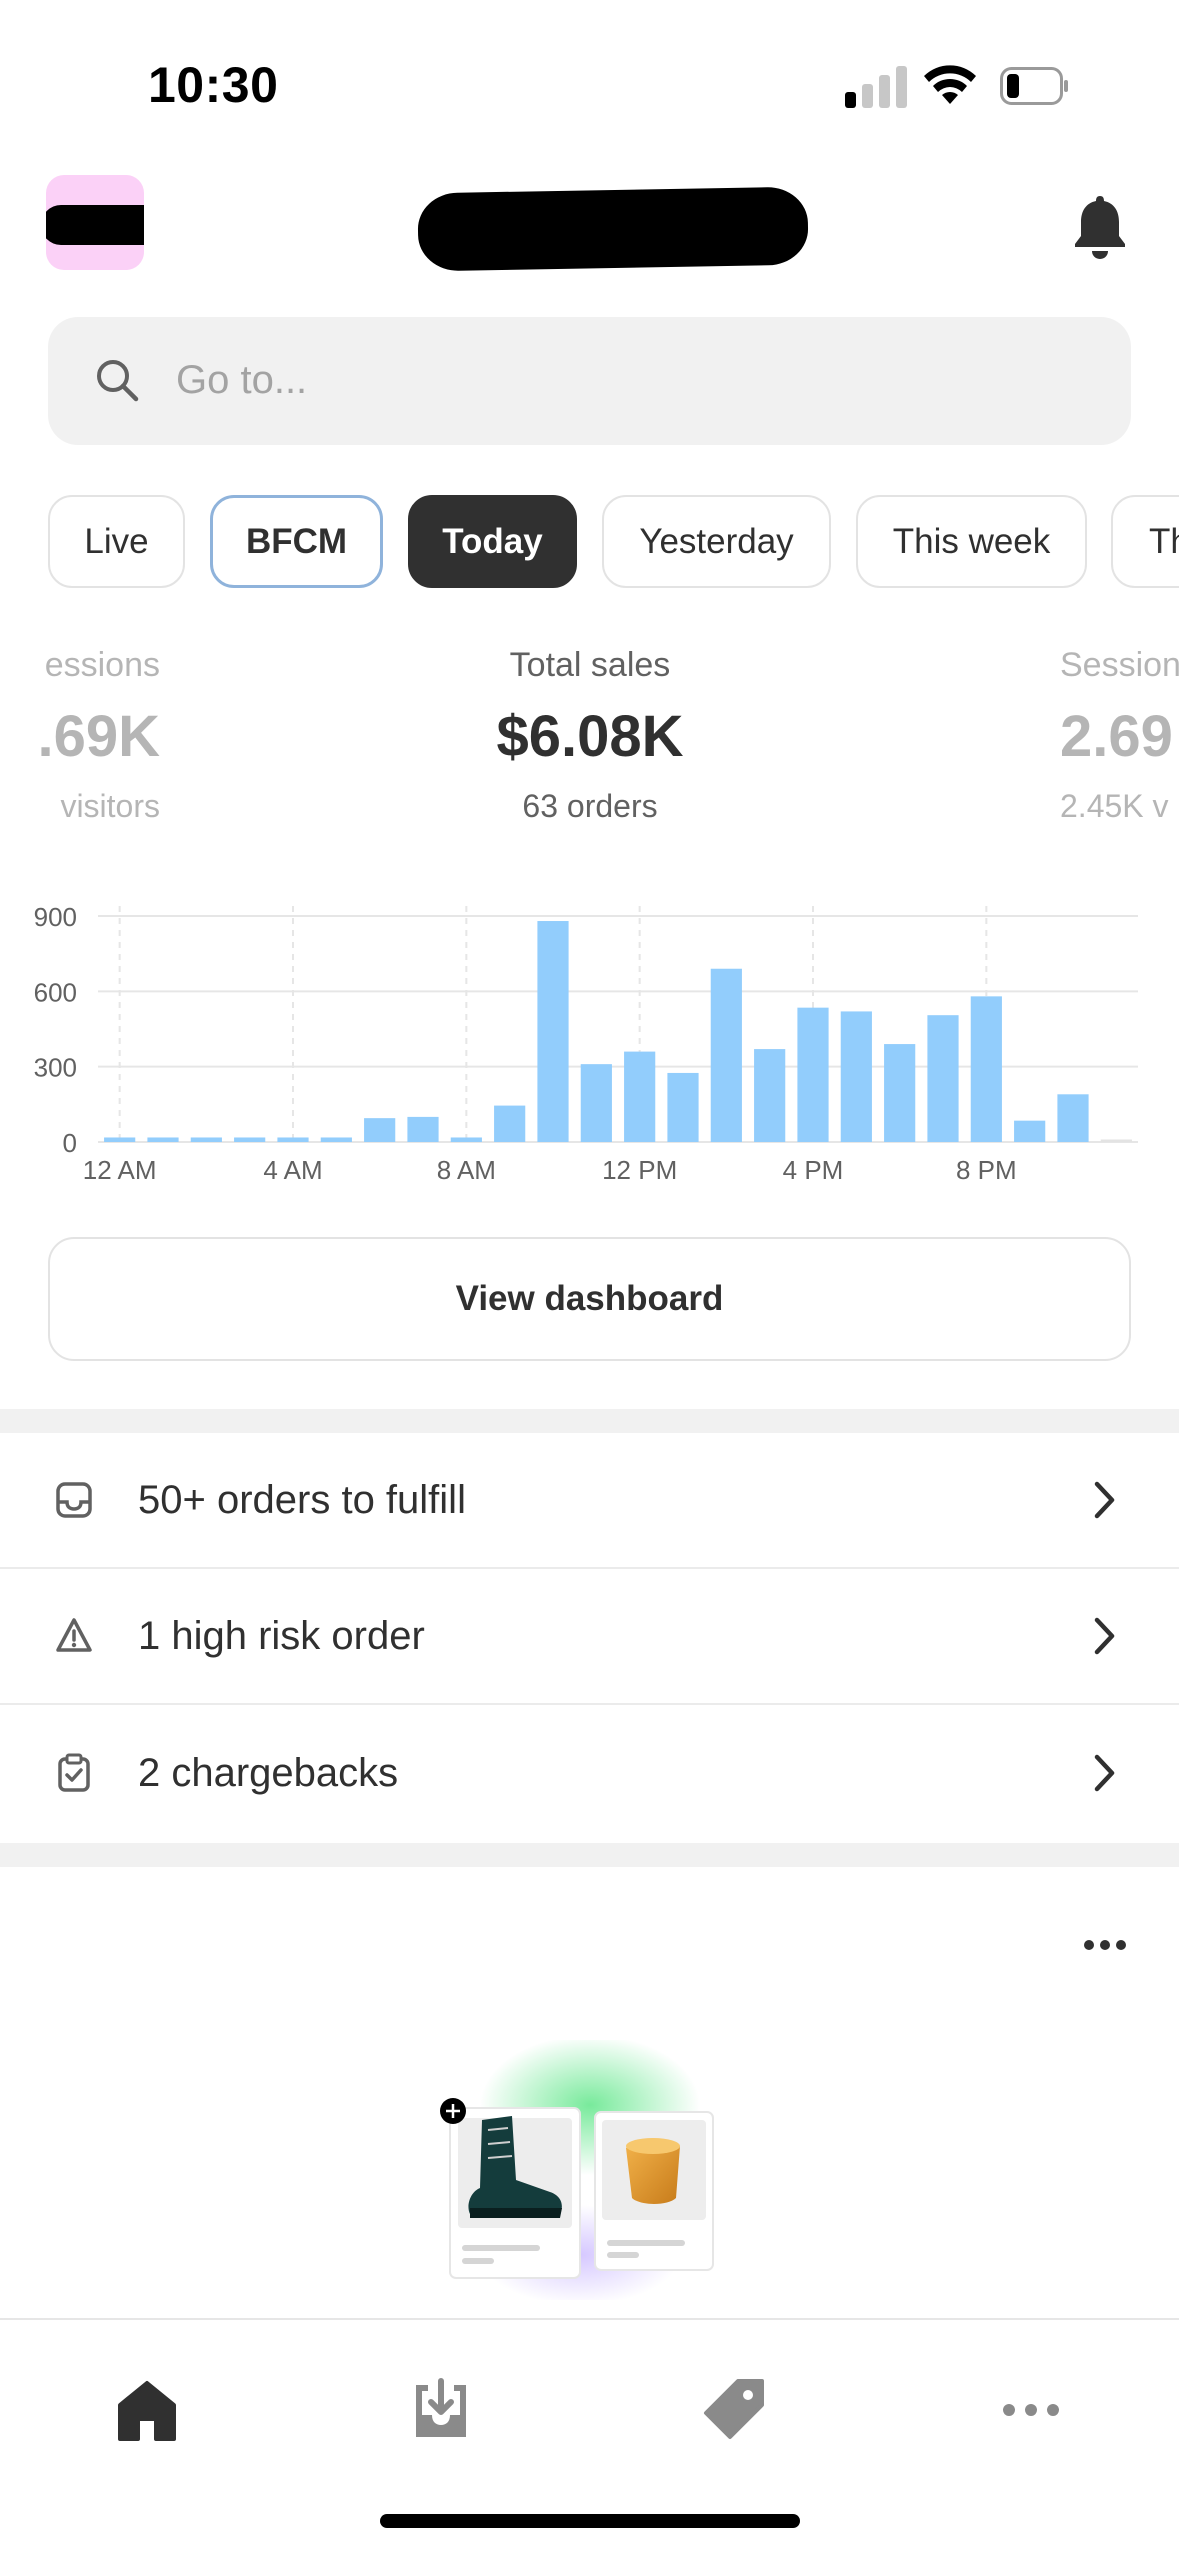  Describe the element at coordinates (813, 1170) in the screenshot. I see `x-tick-label: 4 PM` at that location.